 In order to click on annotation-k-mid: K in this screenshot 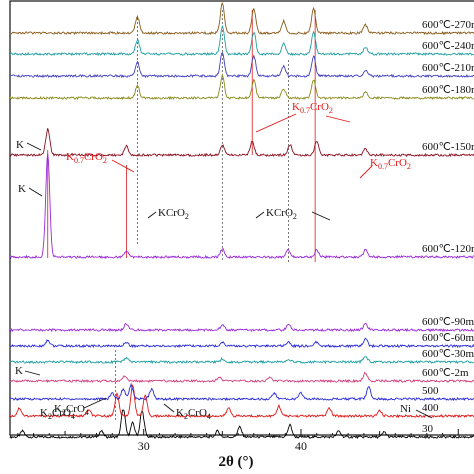, I will do `click(22, 189)`.